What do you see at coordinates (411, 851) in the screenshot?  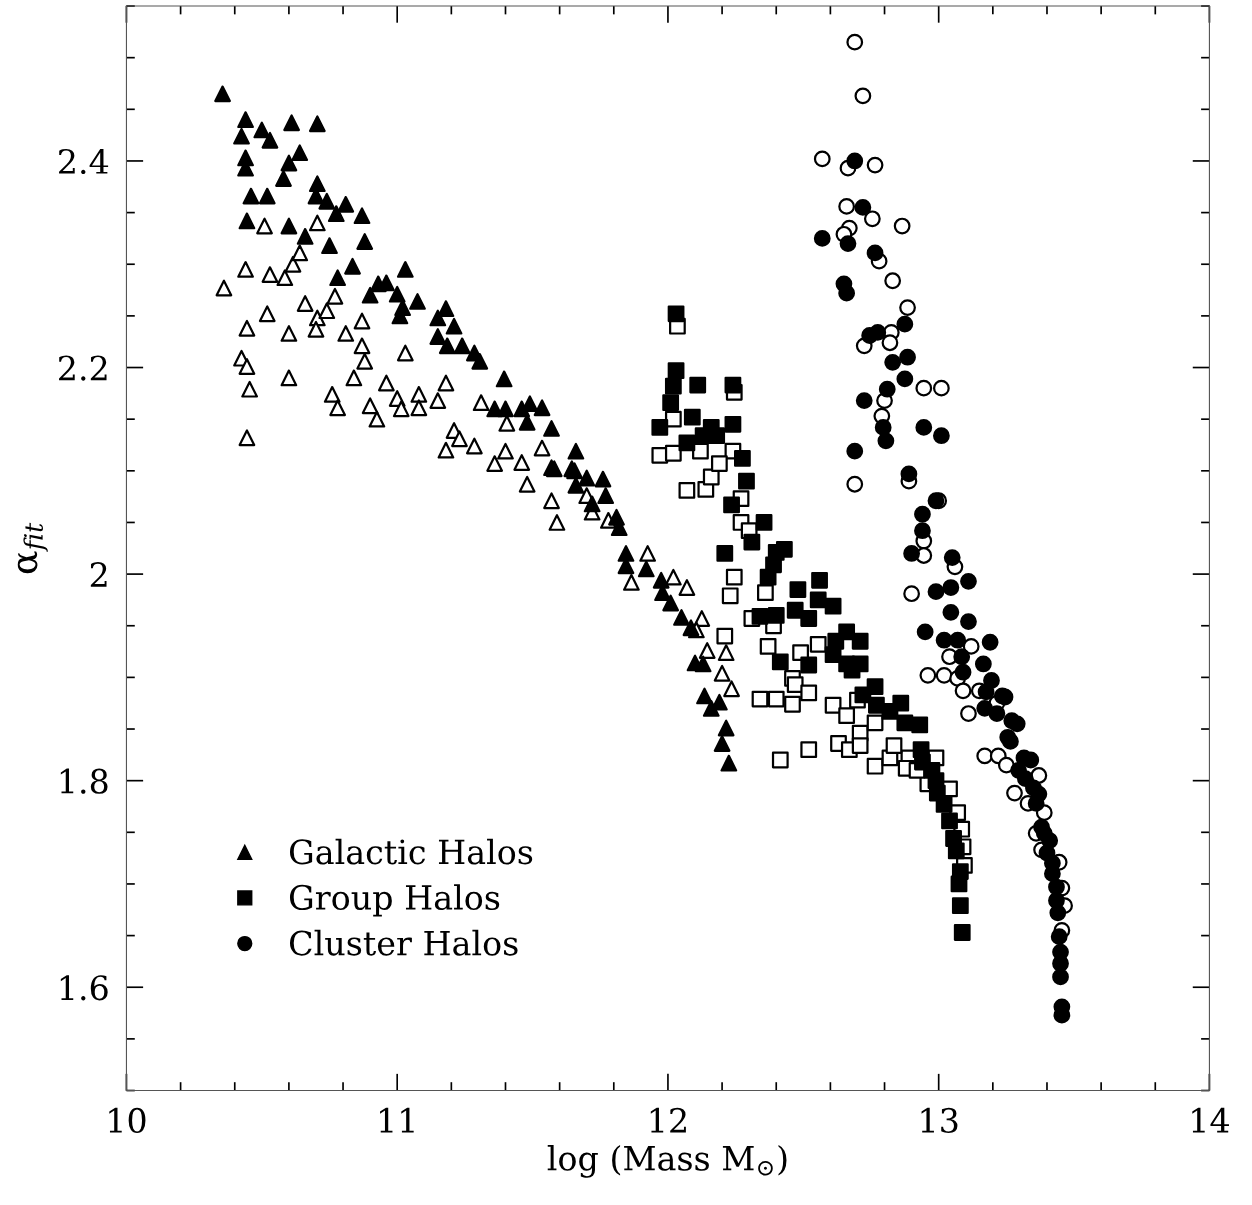 I see `legend-label: Galactic Halos` at bounding box center [411, 851].